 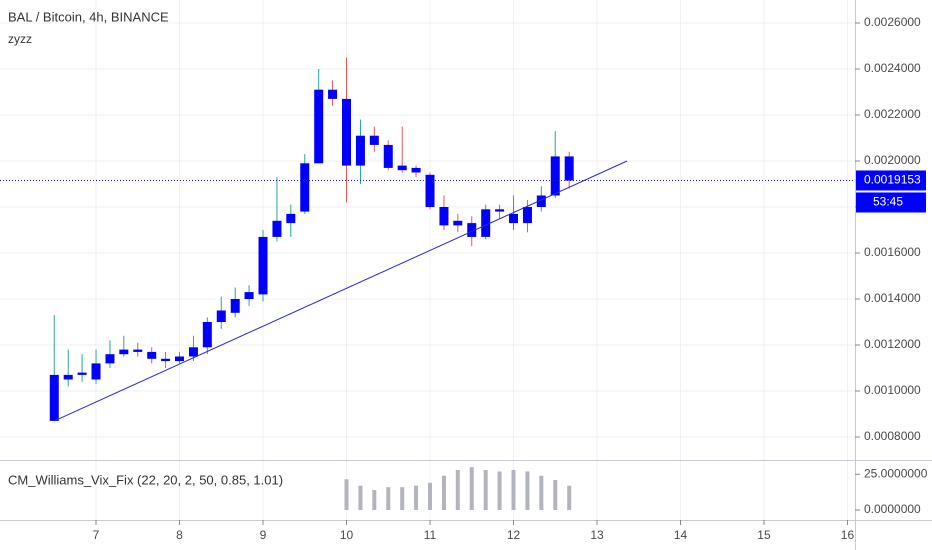 I want to click on x-tick-label: 14, so click(x=681, y=535).